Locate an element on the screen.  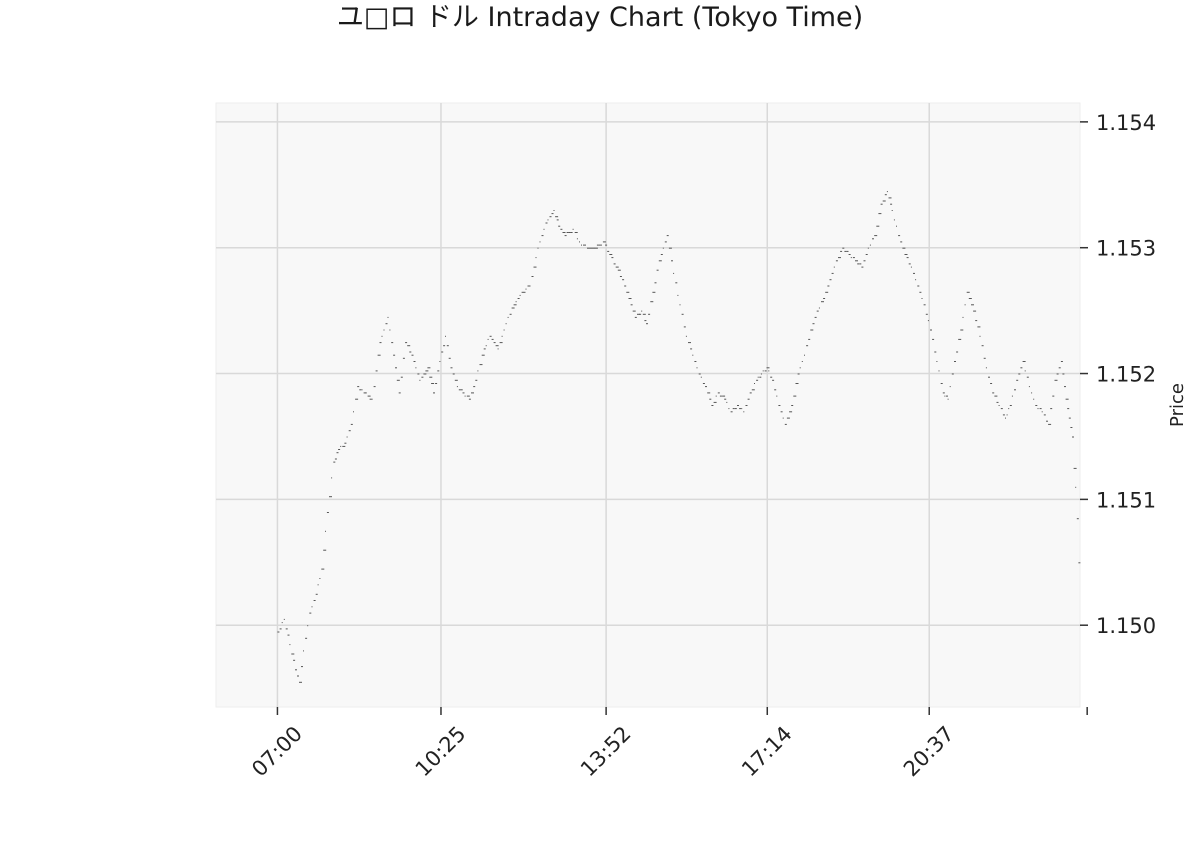
y-tick-label: 1.154 is located at coordinates (1126, 123).